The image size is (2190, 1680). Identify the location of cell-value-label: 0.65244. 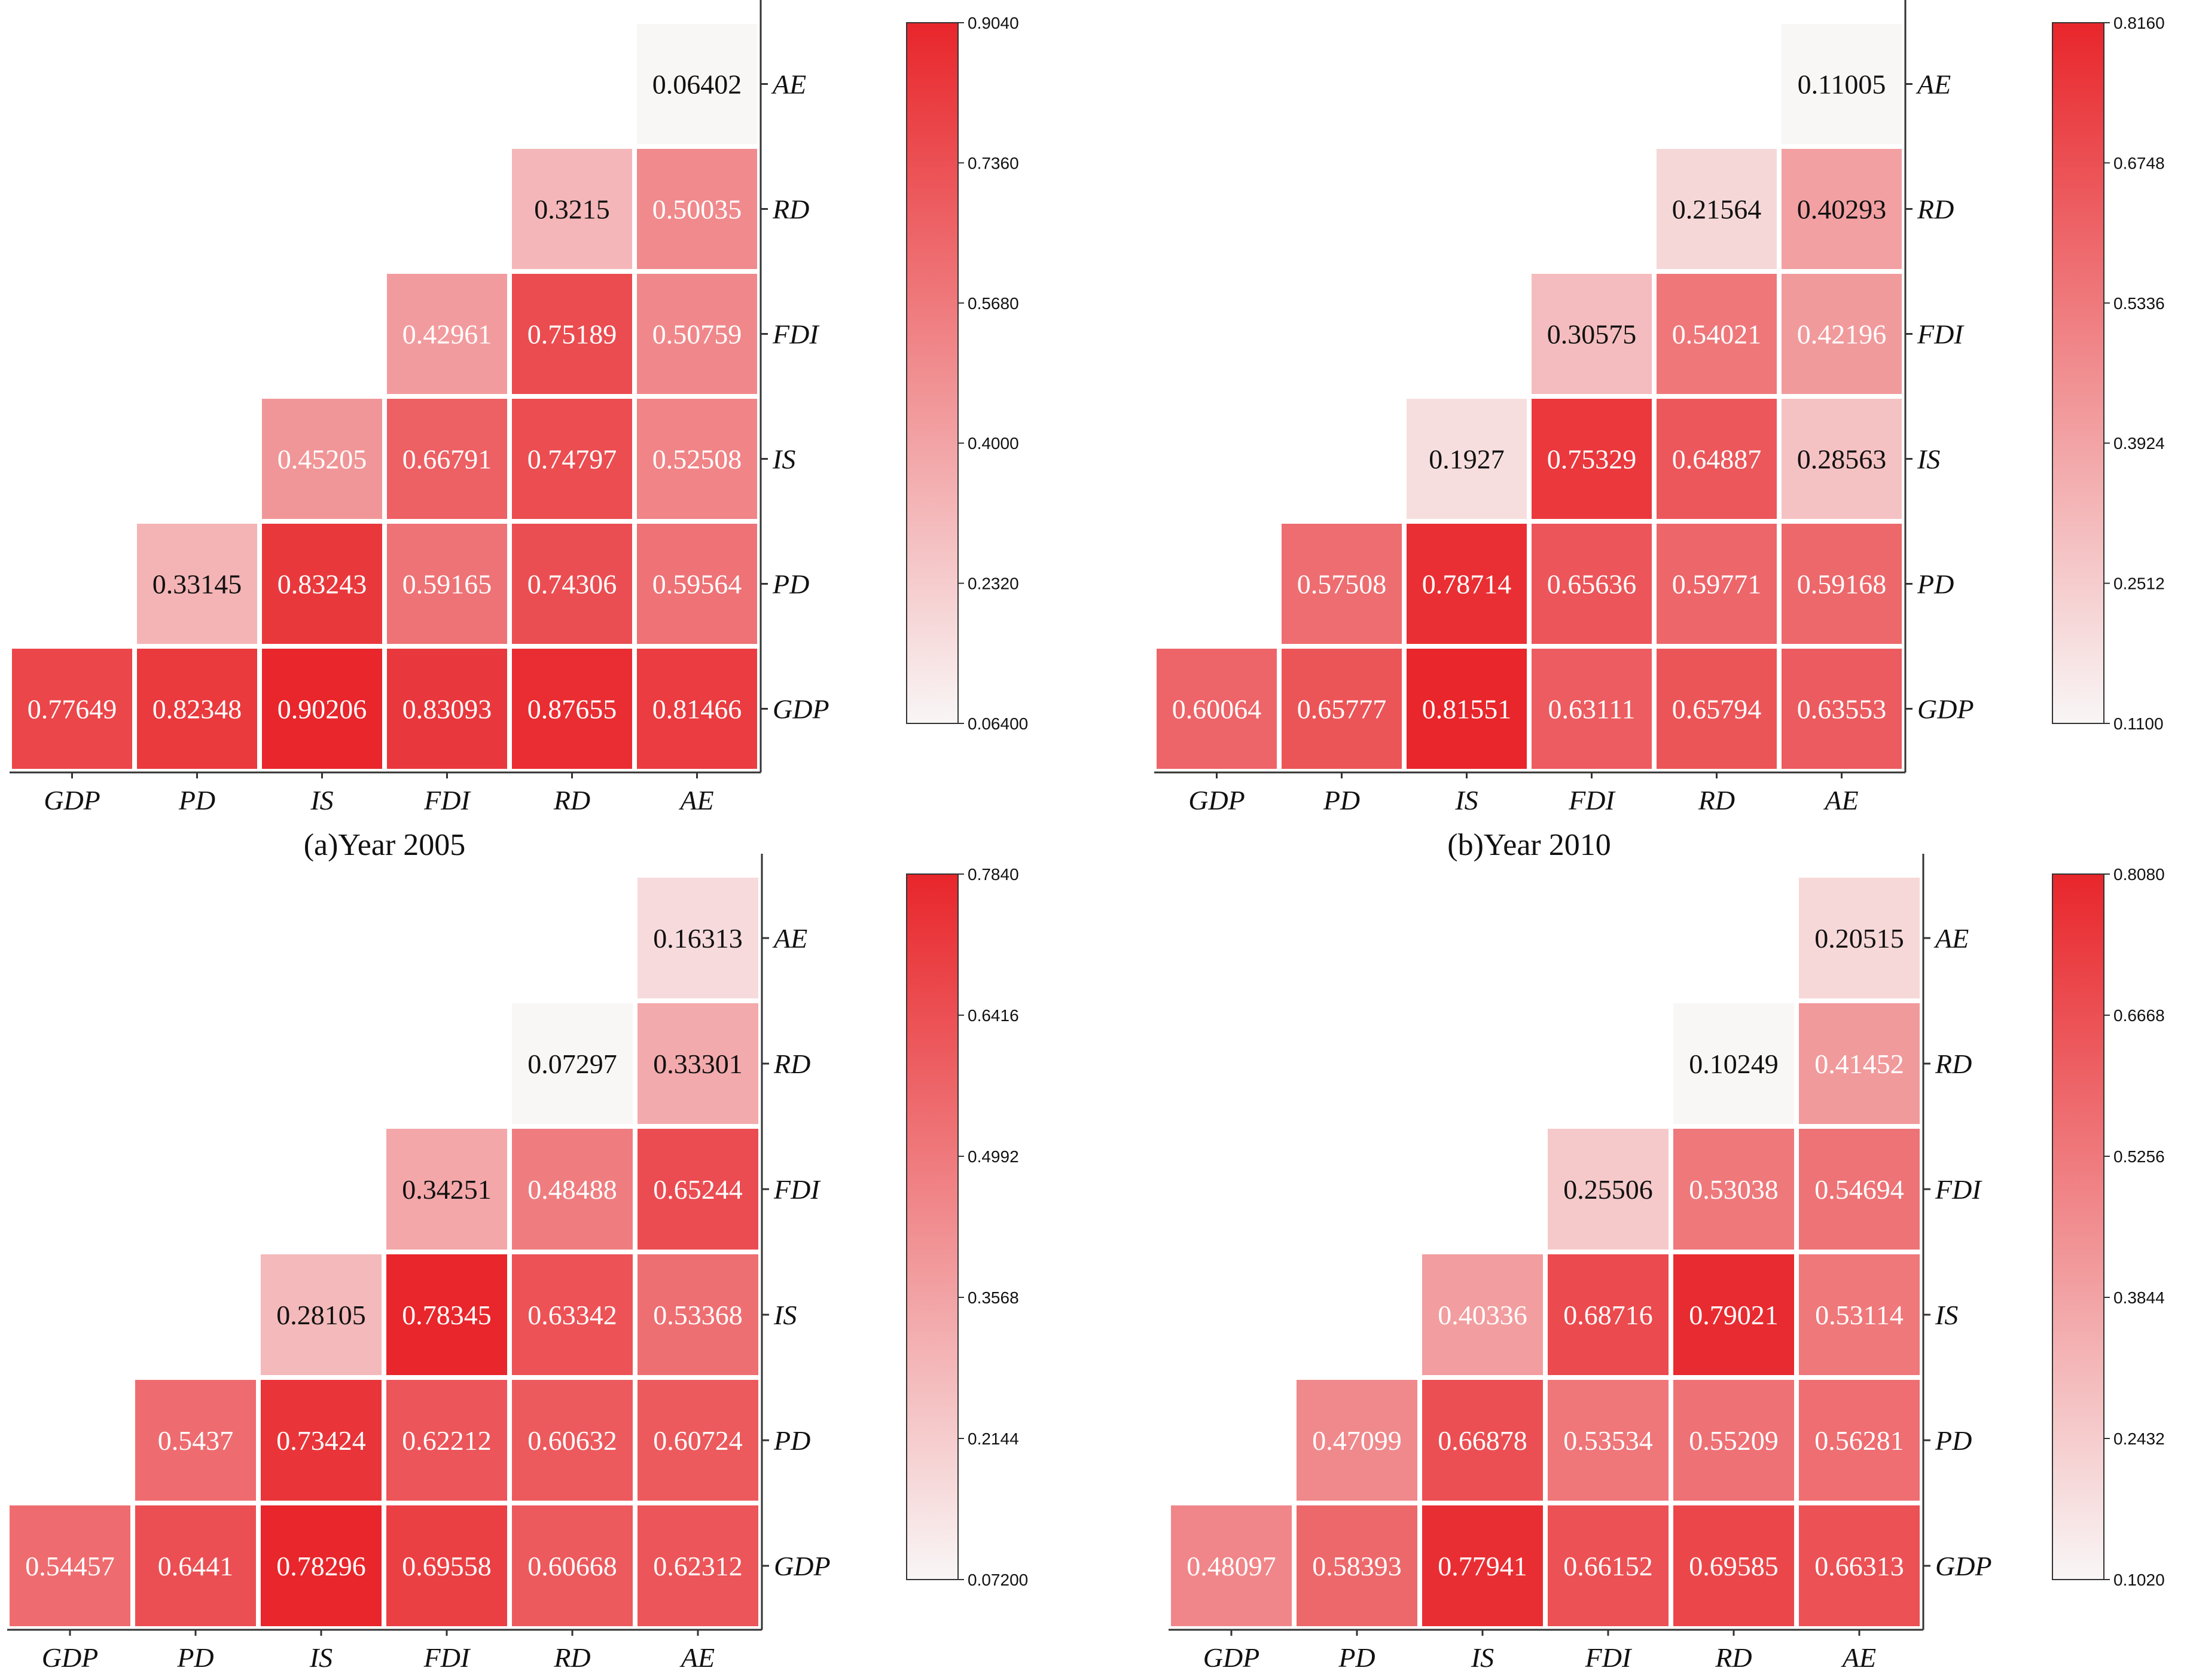
(698, 1189).